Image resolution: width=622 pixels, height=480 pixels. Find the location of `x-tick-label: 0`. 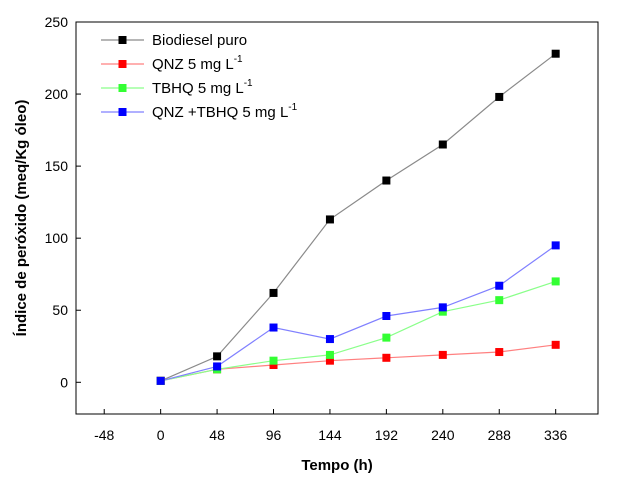

x-tick-label: 0 is located at coordinates (161, 435).